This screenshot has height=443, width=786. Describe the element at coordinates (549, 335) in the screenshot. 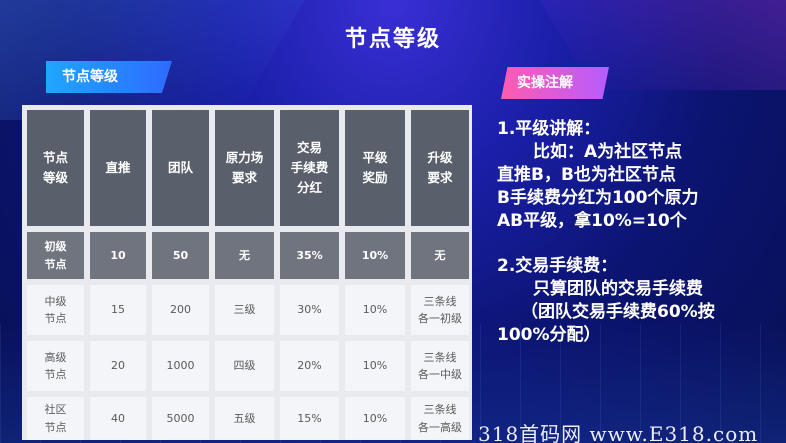

I see `note-2-line: 100%分配）` at that location.